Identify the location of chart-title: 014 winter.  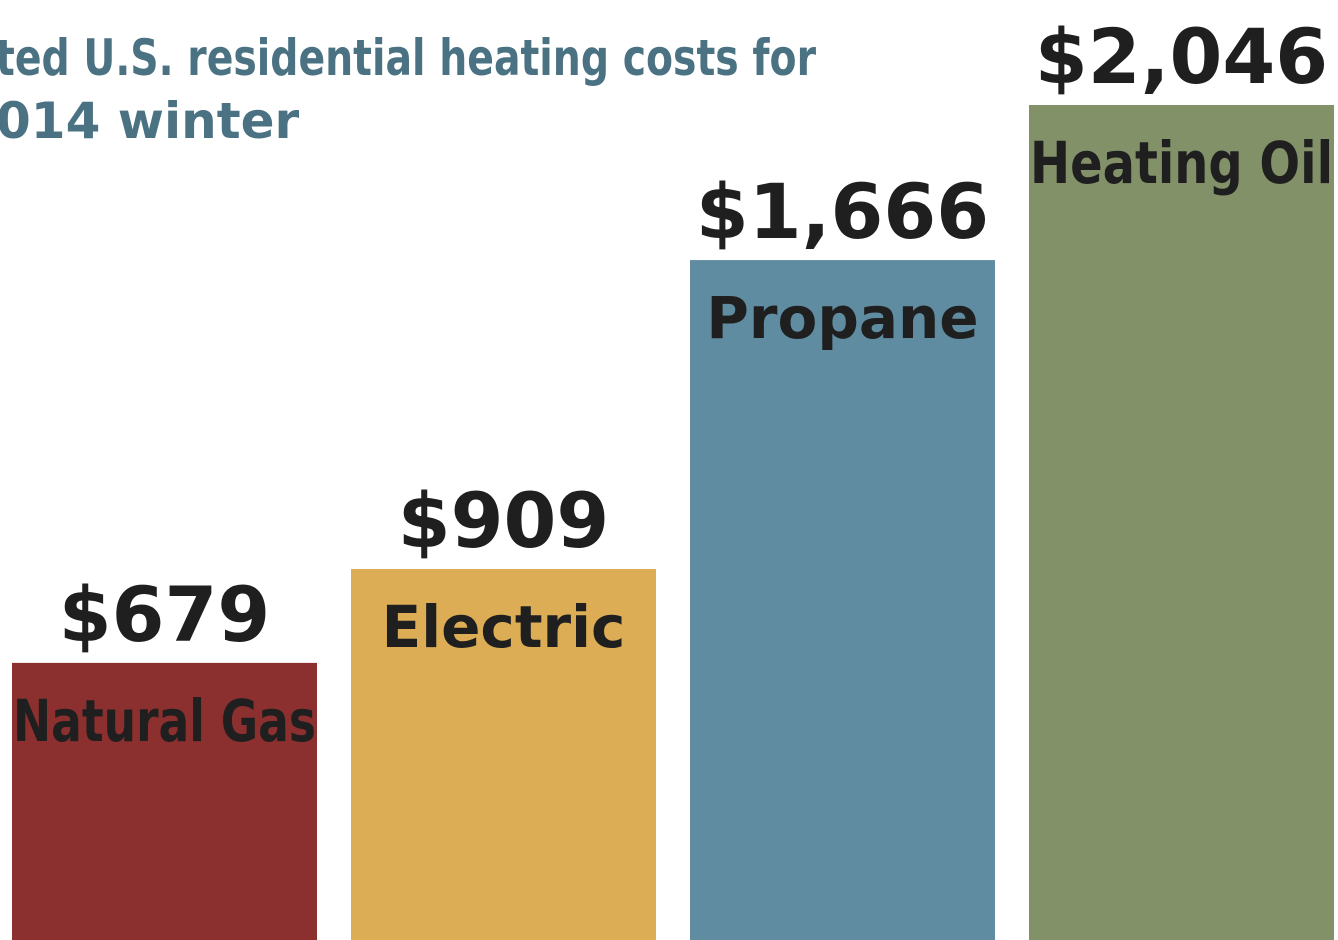
(150, 121).